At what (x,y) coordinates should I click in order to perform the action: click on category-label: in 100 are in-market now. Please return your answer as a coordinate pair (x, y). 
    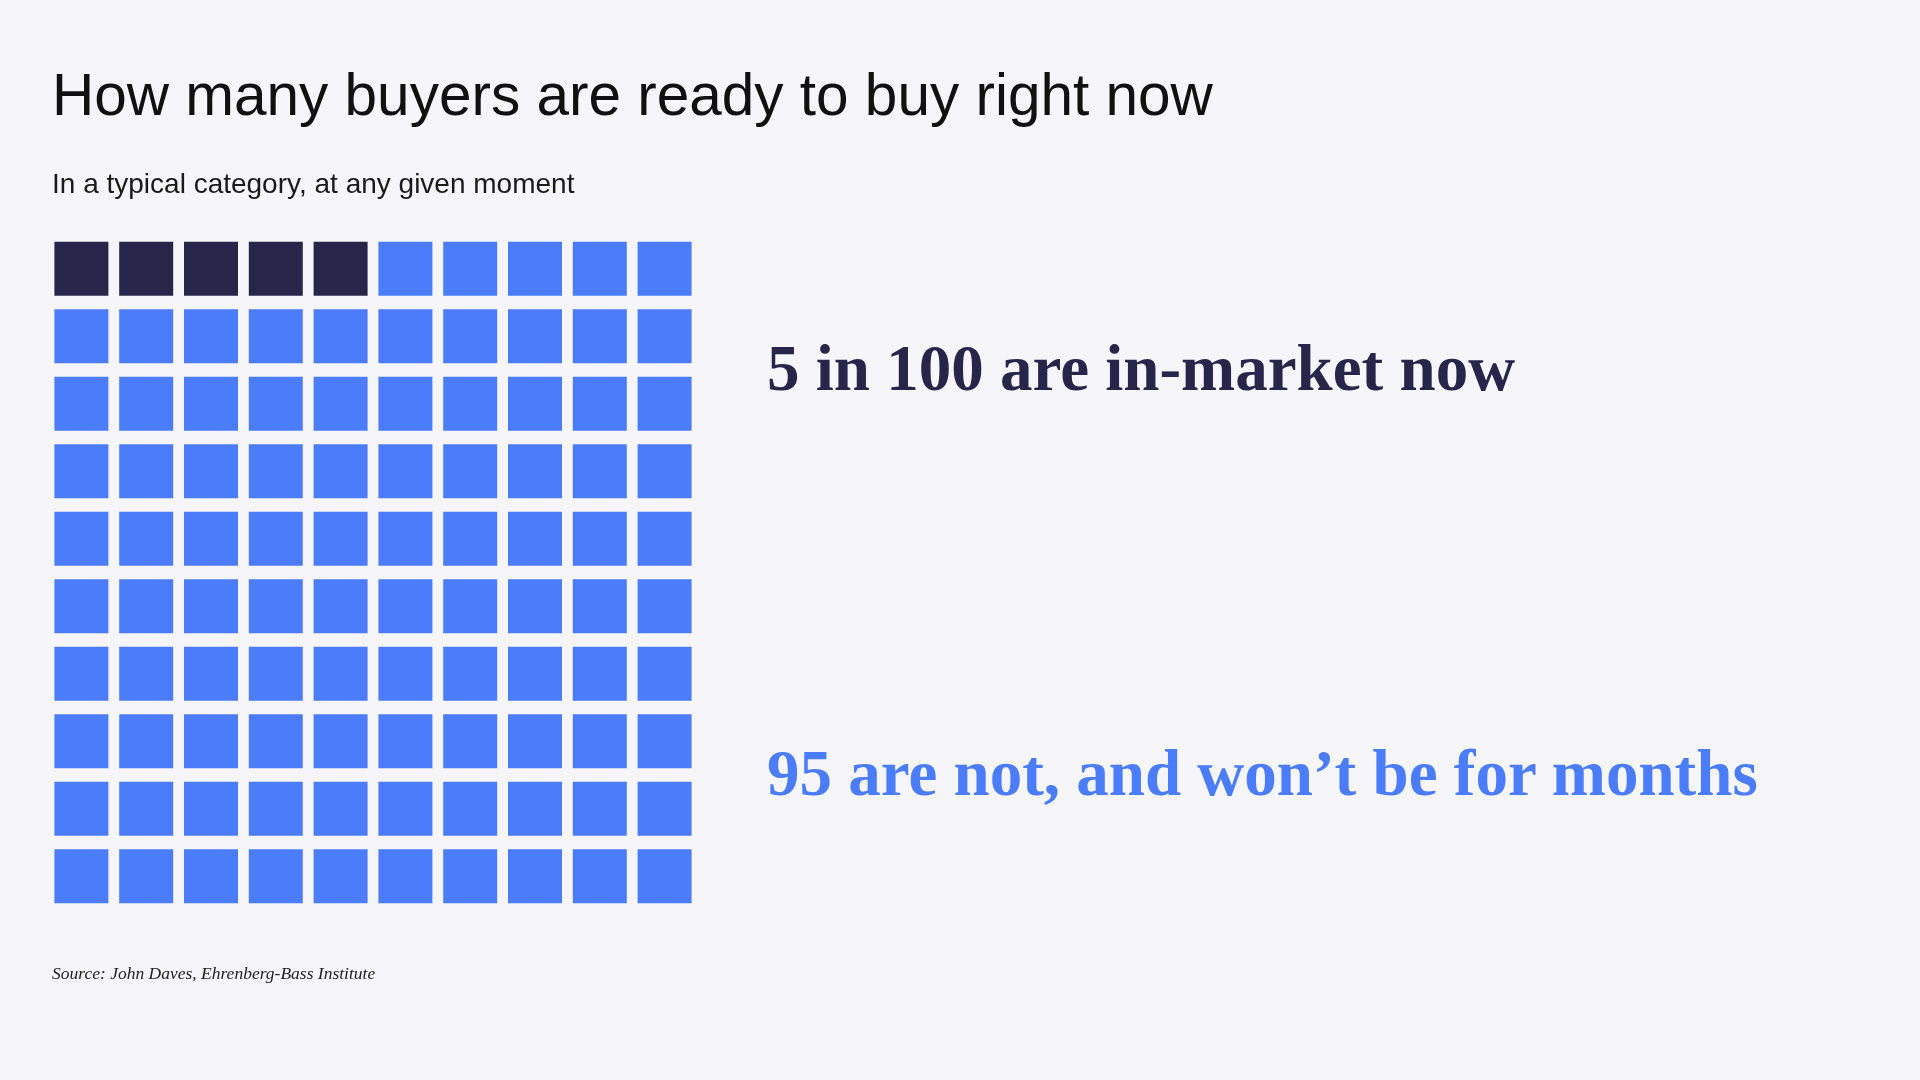
    Looking at the image, I should click on (1165, 368).